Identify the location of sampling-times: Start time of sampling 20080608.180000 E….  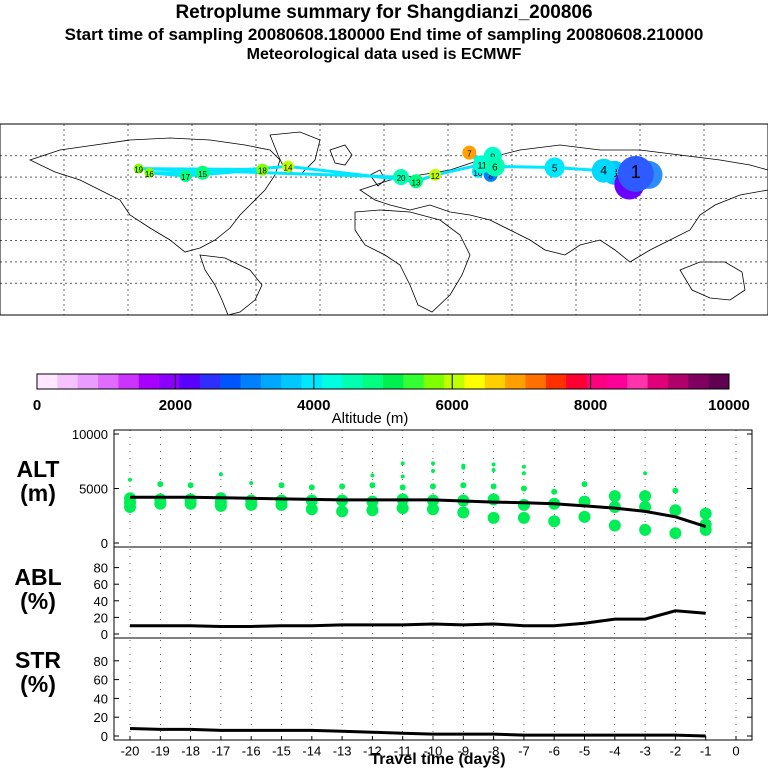
(384, 34).